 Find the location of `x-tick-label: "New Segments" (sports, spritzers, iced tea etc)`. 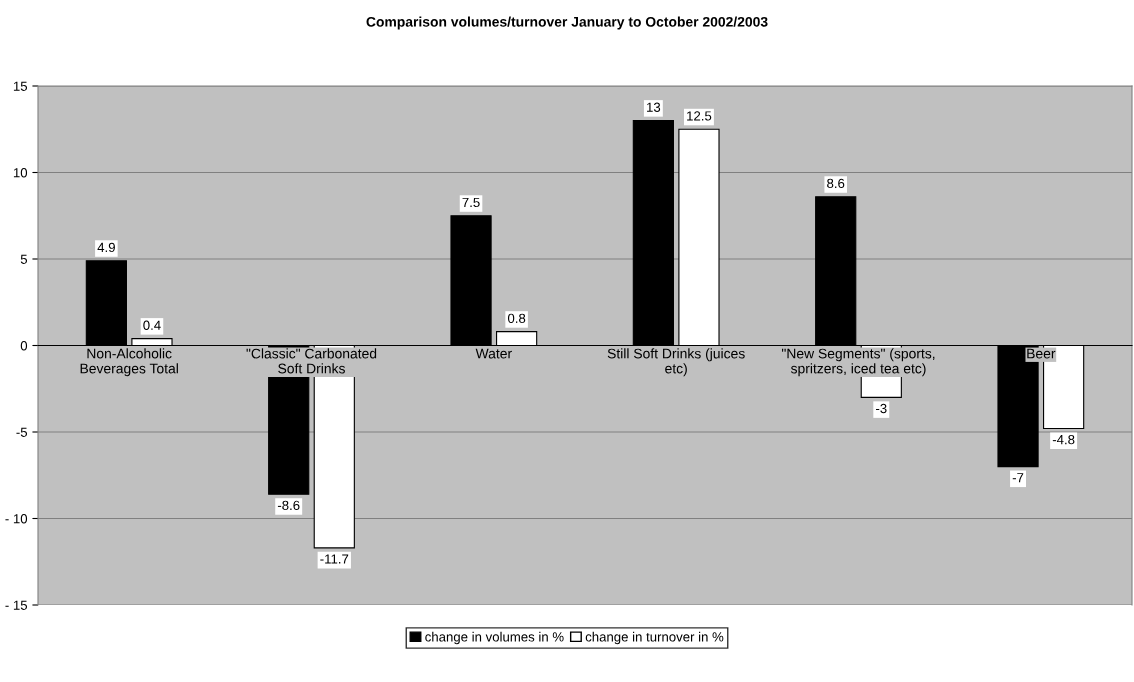

x-tick-label: "New Segments" (sports, spritzers, iced tea etc) is located at coordinates (858, 362).